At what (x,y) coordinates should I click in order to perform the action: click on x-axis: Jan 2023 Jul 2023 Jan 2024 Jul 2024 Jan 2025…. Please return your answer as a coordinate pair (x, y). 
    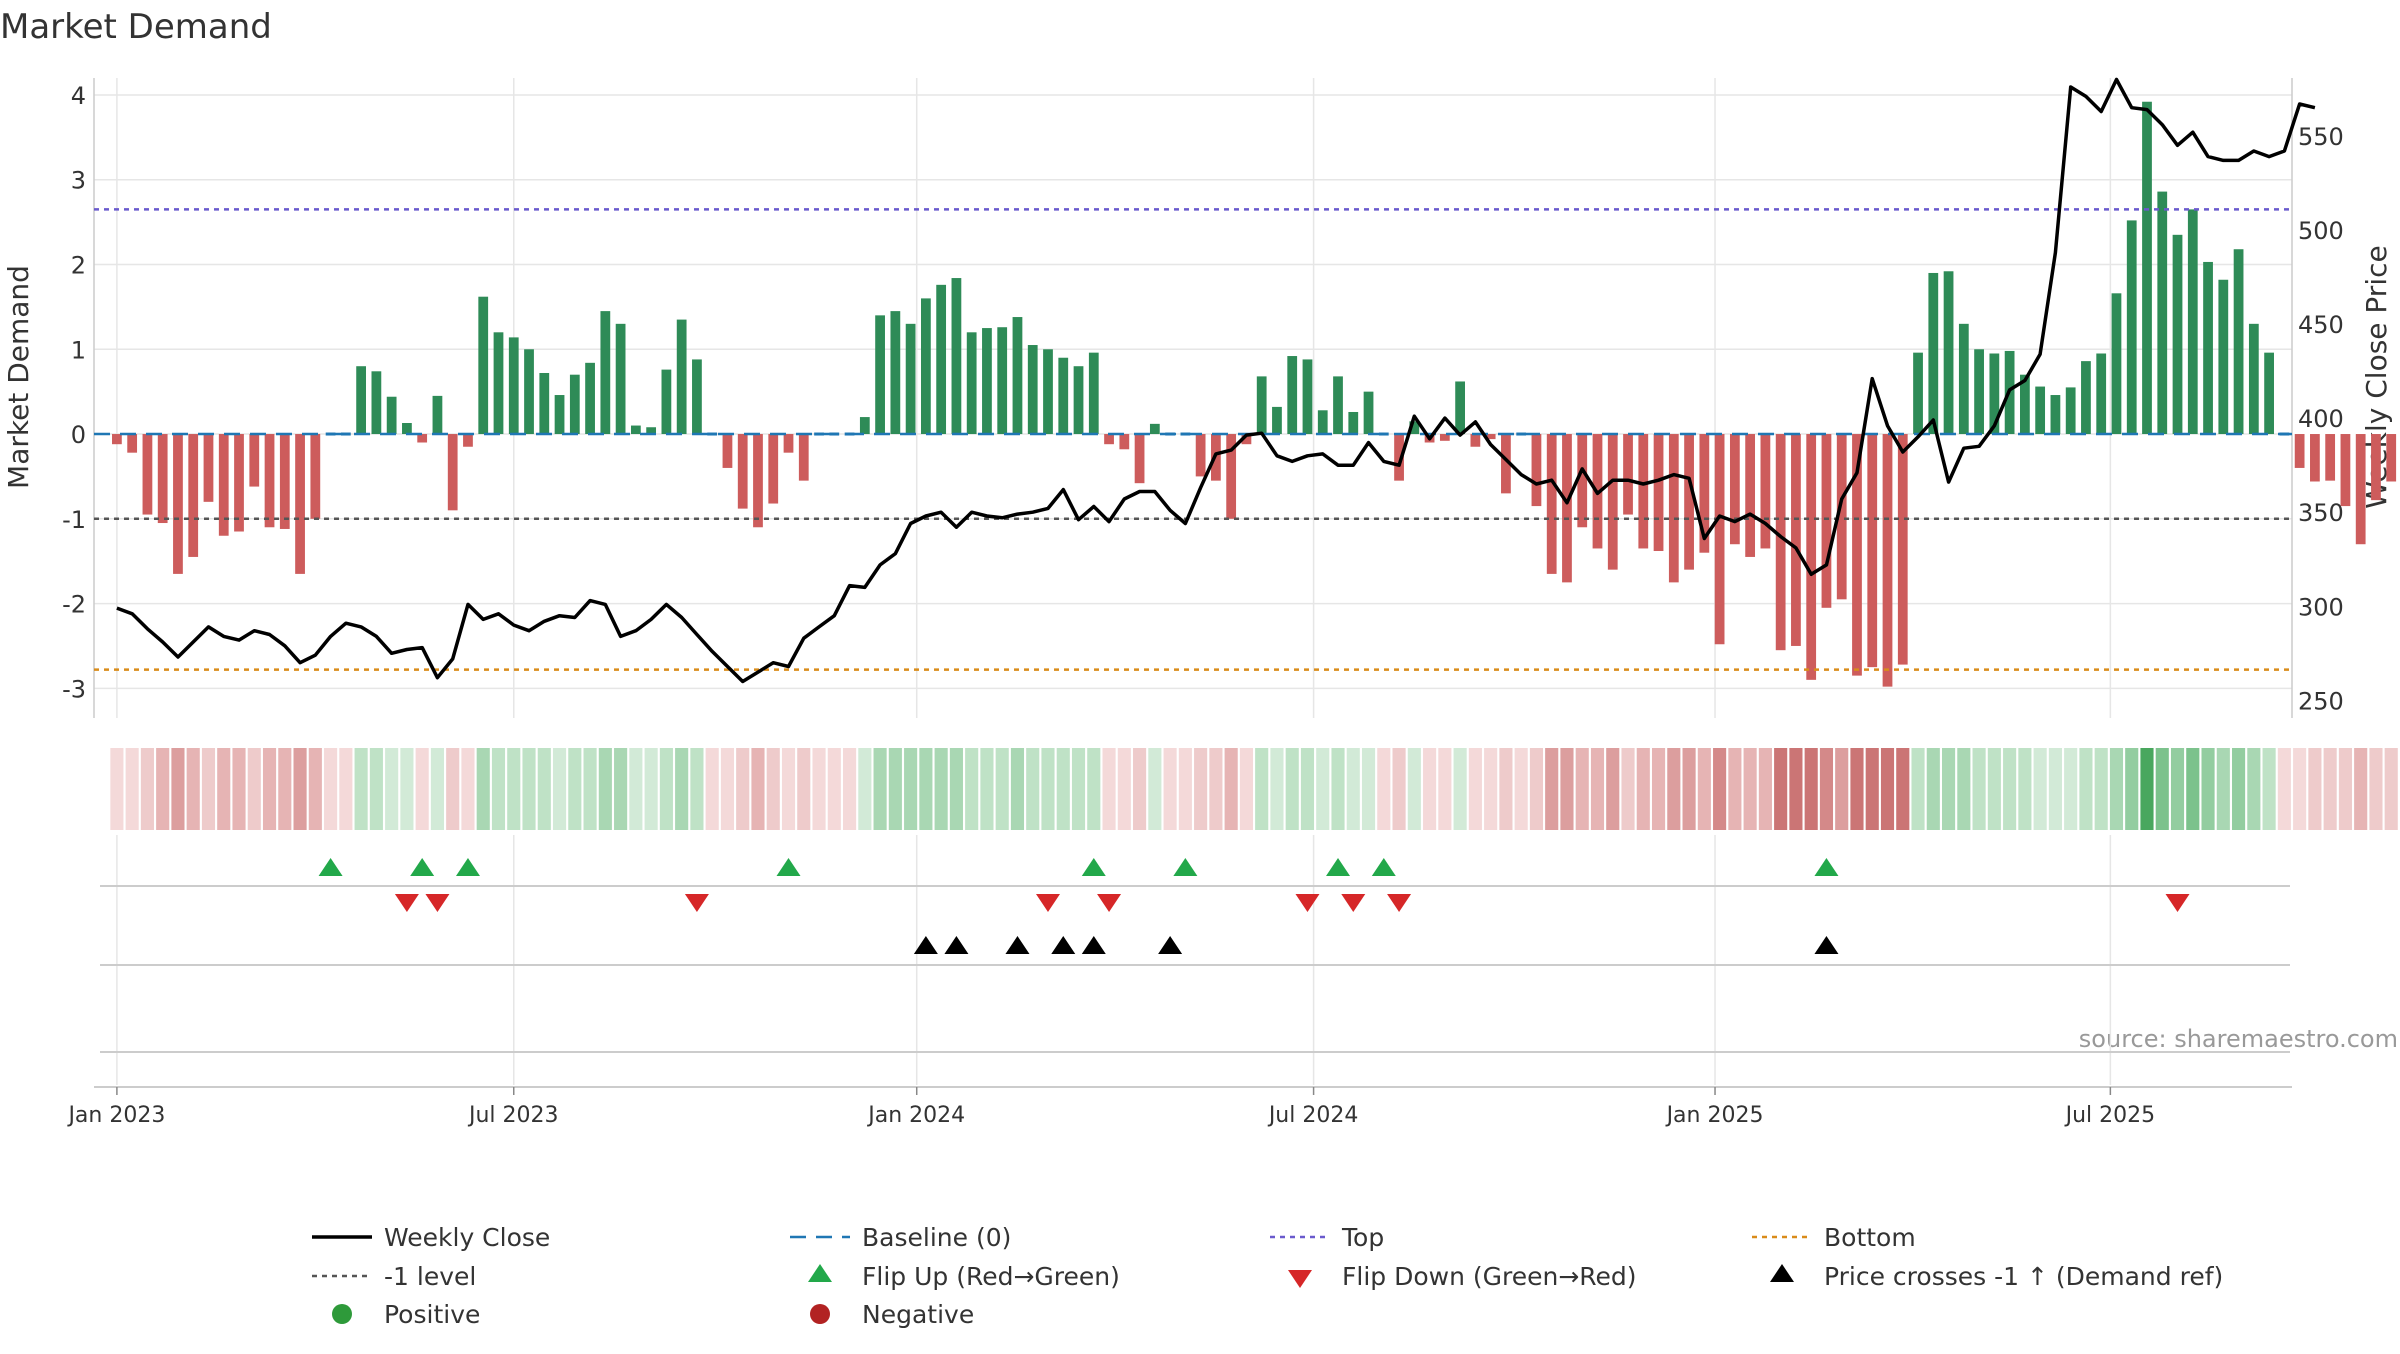
    Looking at the image, I should click on (1179, 1107).